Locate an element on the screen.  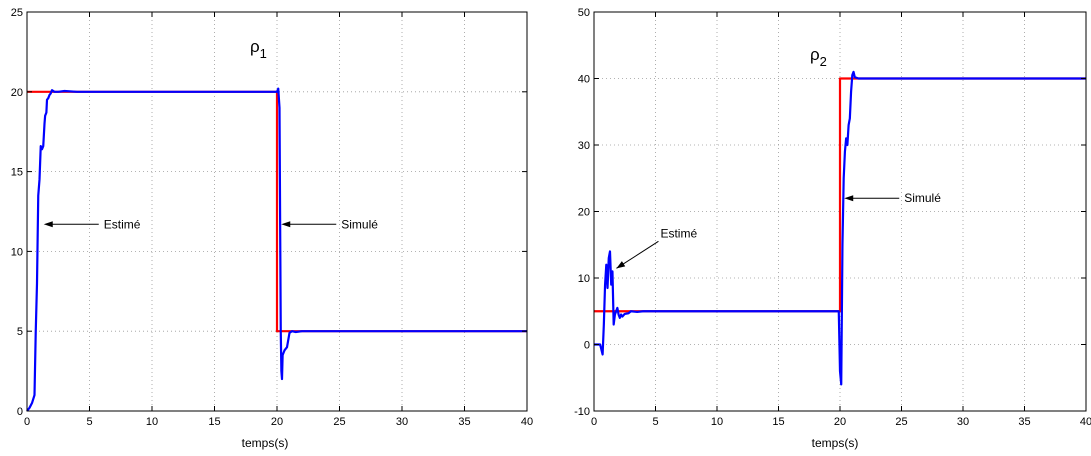
y-tick-label: 50 is located at coordinates (584, 13).